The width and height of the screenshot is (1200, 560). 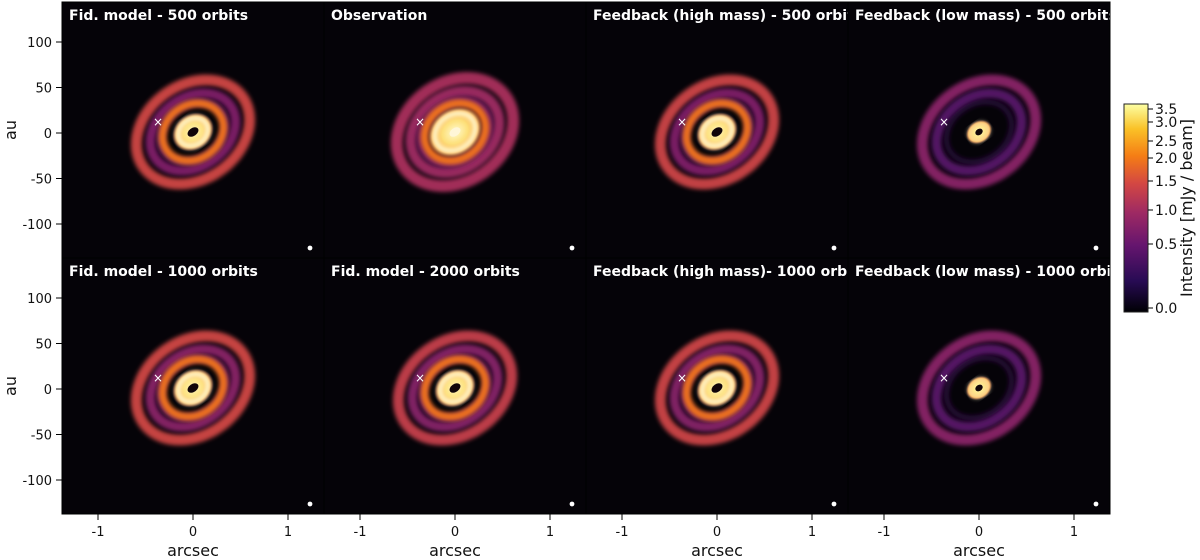 What do you see at coordinates (379, 16) in the screenshot?
I see `panel-title: Observation` at bounding box center [379, 16].